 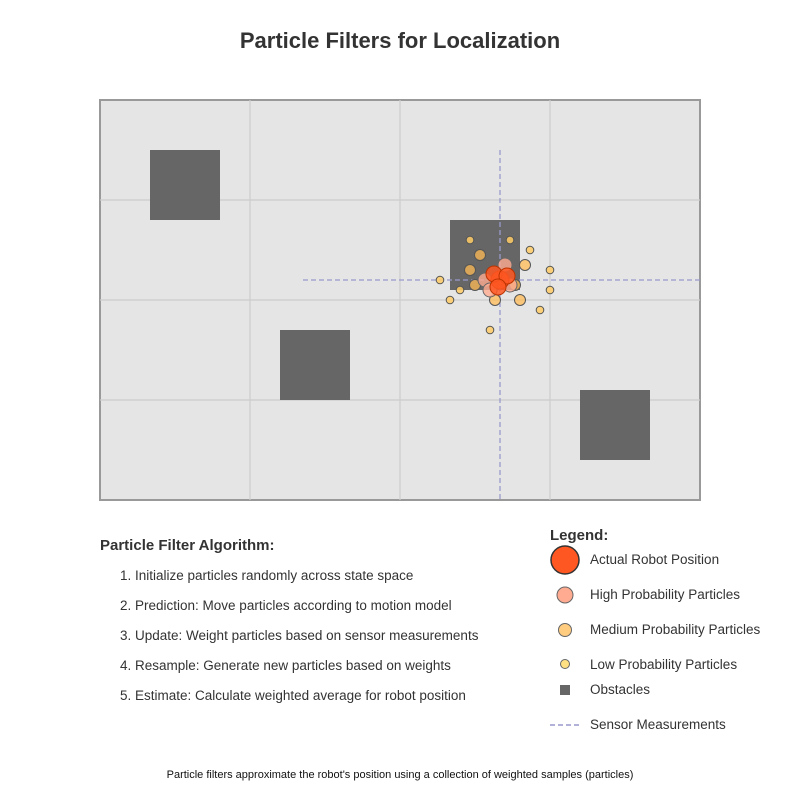 What do you see at coordinates (579, 535) in the screenshot?
I see `legend-heading: Legend:` at bounding box center [579, 535].